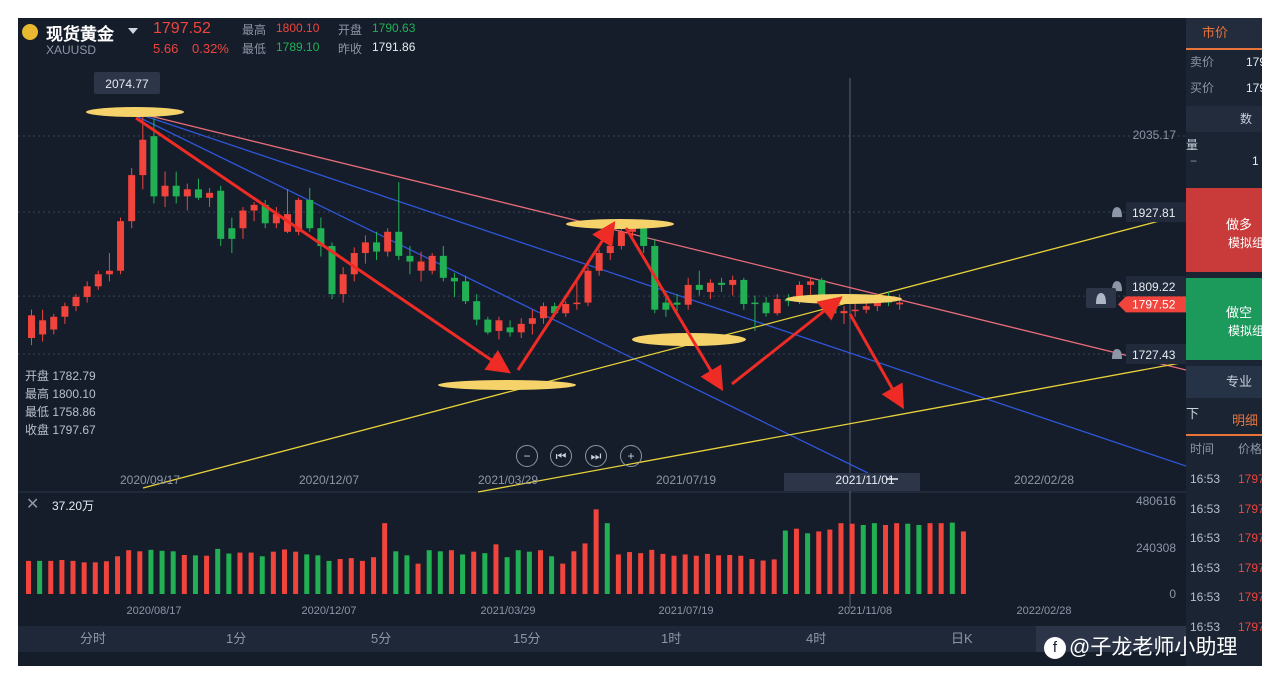 This screenshot has width=1280, height=684. What do you see at coordinates (686, 480) in the screenshot?
I see `date-axis-label: 2021/07/19` at bounding box center [686, 480].